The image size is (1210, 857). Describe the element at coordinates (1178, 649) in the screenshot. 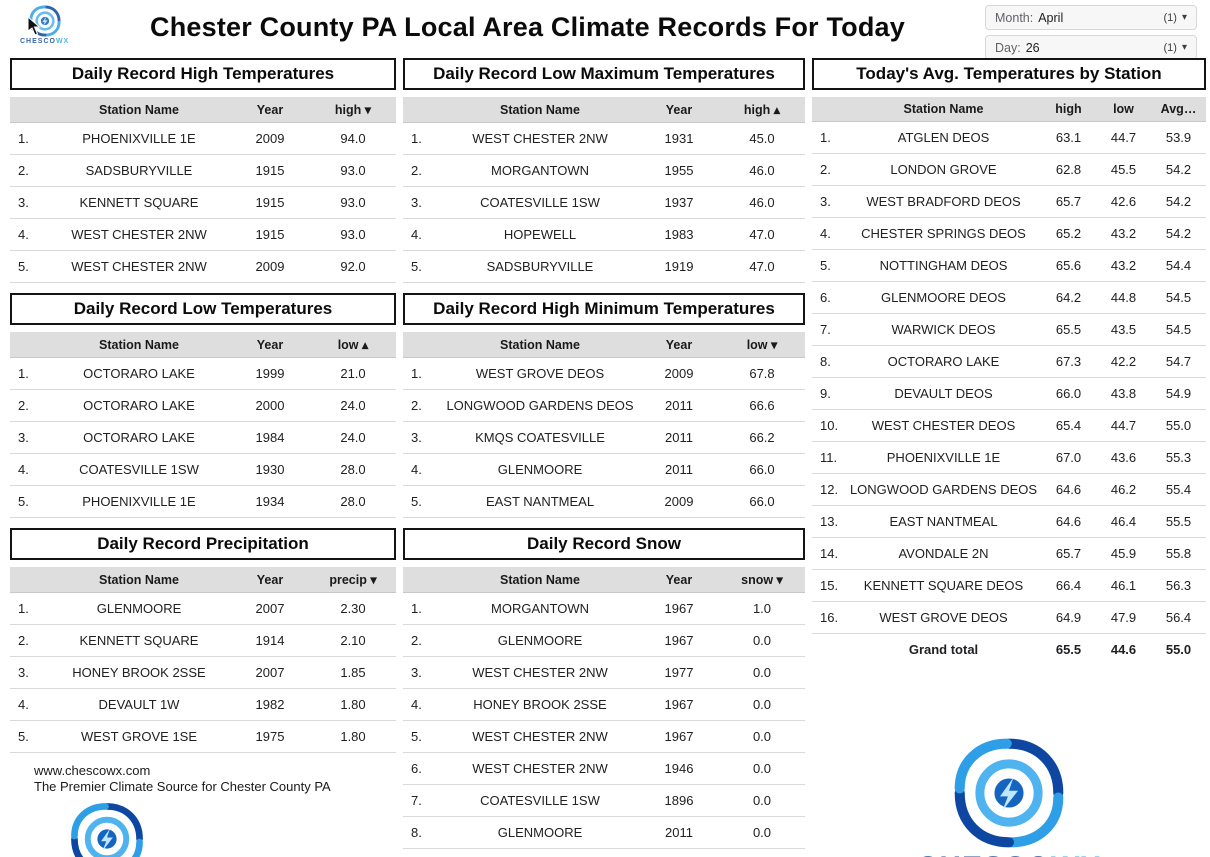

I see `grand-total-avg: 55.0` at that location.